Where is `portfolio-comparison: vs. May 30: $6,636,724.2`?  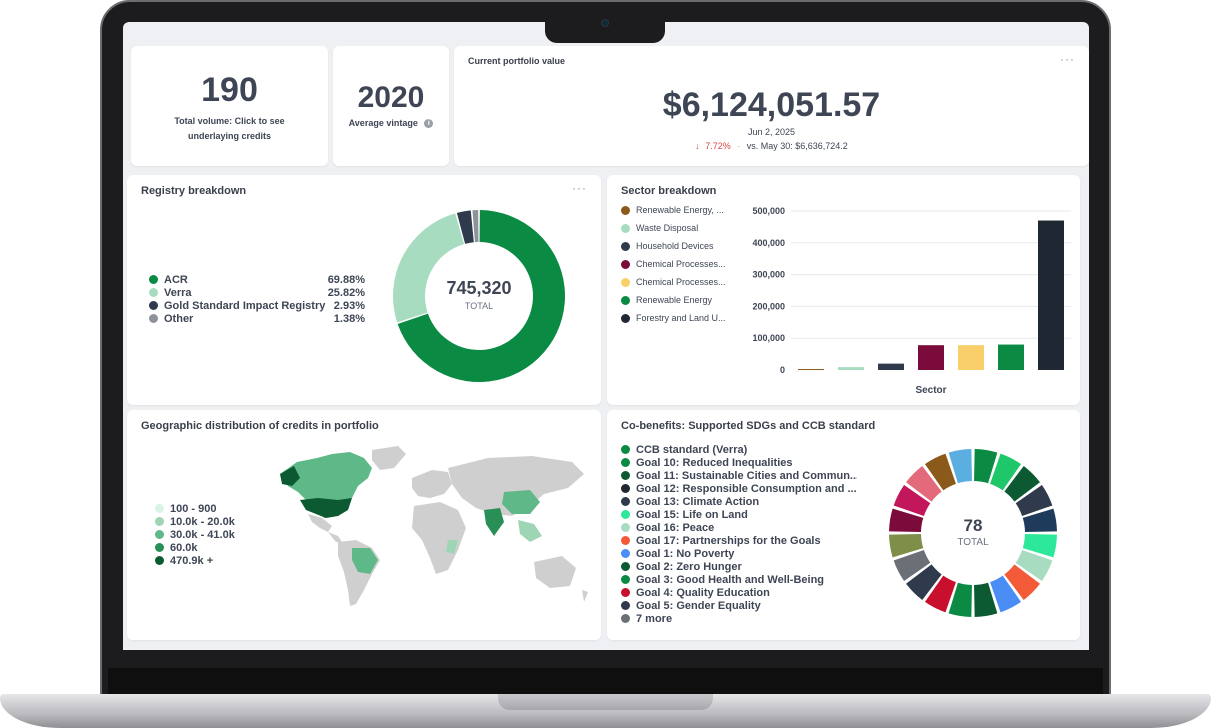
portfolio-comparison: vs. May 30: $6,636,724.2 is located at coordinates (797, 146).